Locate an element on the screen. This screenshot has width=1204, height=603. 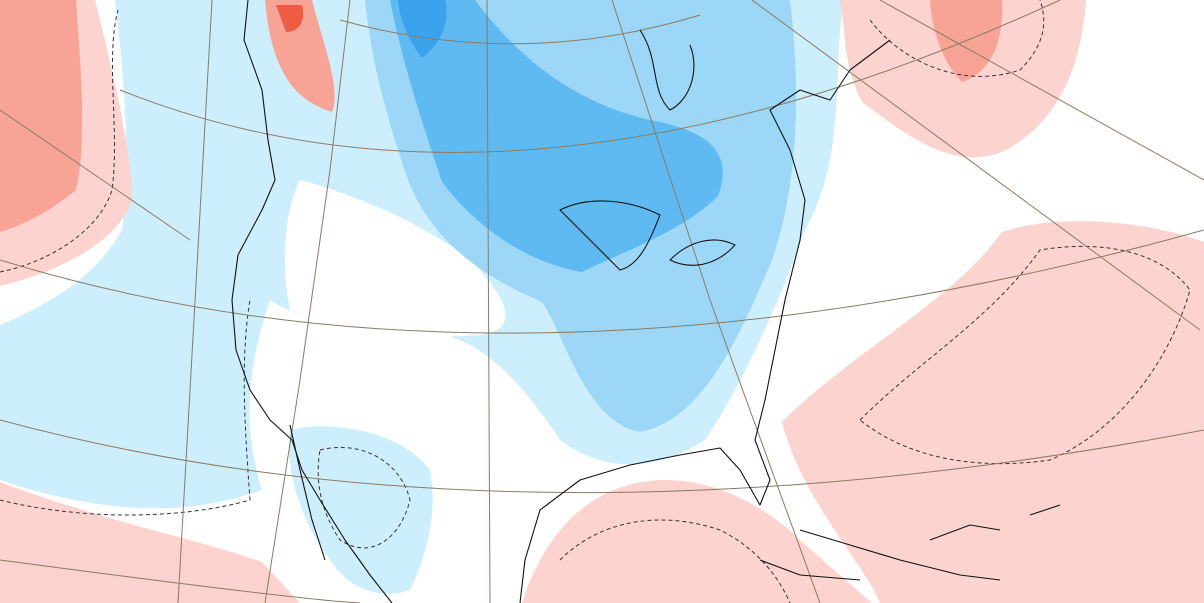
dark-blue-area is located at coordinates (556, 136).